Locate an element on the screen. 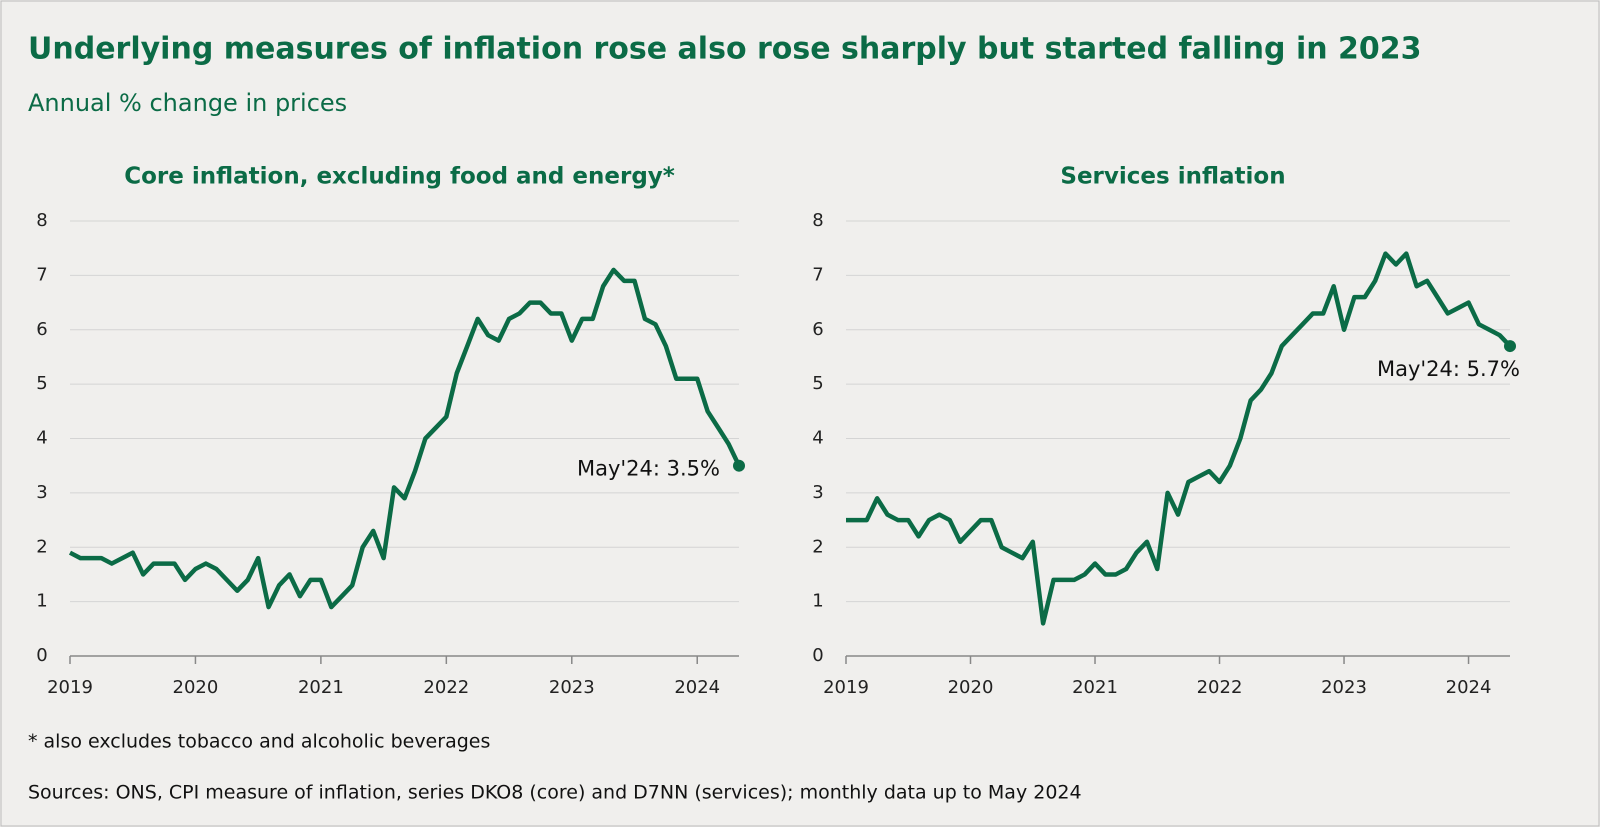 This screenshot has width=1600, height=827. page-subtitle: Annual % change in prices is located at coordinates (187, 103).